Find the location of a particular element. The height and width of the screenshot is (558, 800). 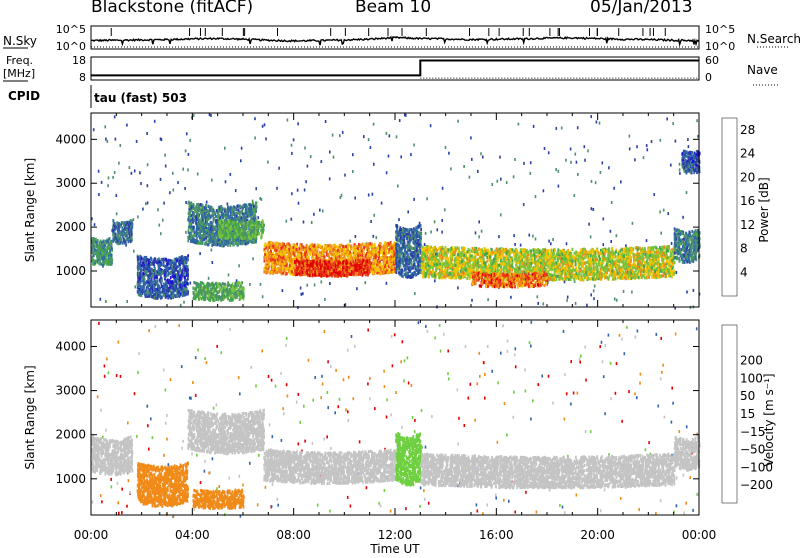

date-title: 05/Jan/2013 is located at coordinates (641, 8).